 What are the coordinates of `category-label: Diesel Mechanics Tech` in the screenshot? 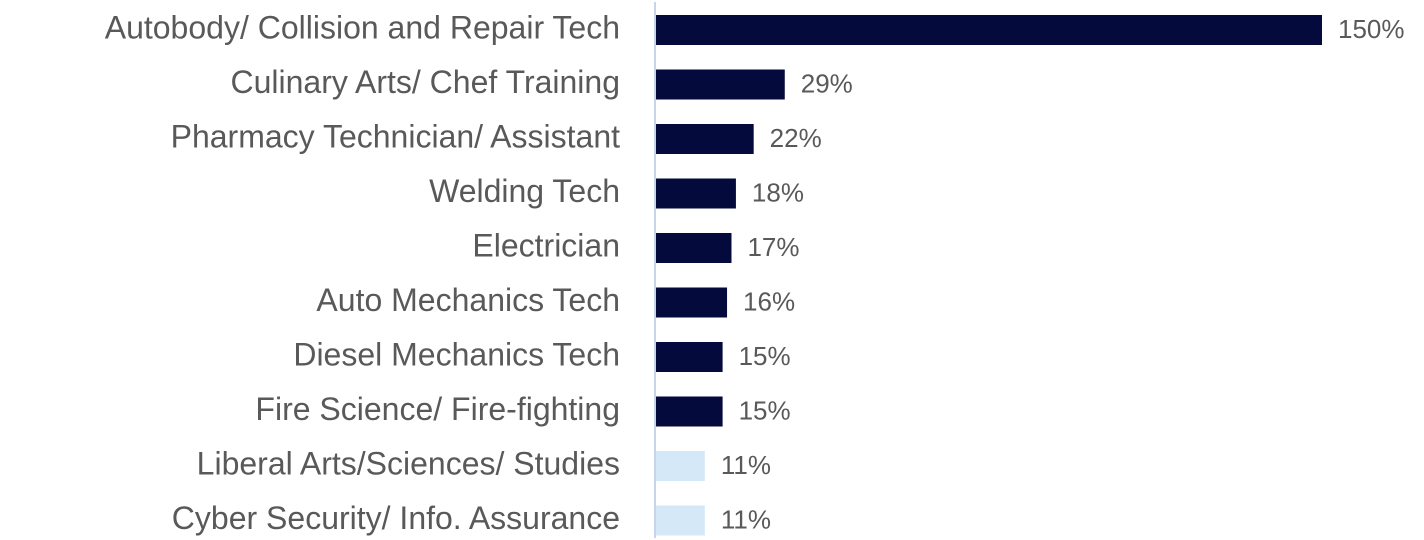 It's located at (456, 354).